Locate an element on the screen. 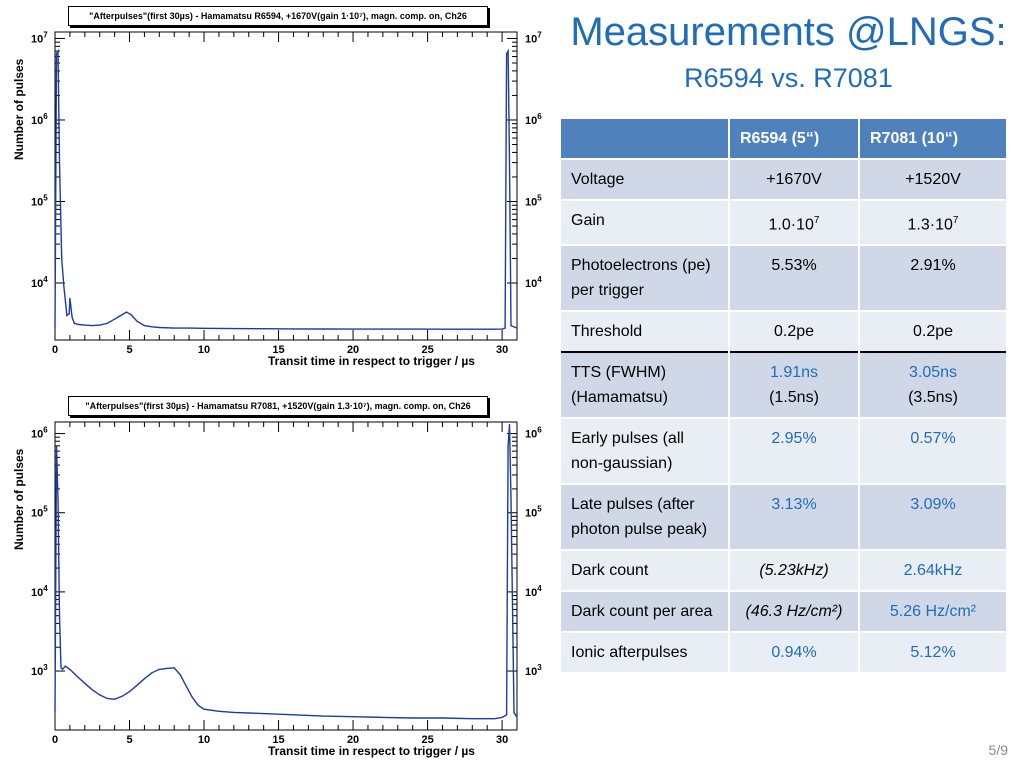 The width and height of the screenshot is (1024, 768). row-label: Early pulses (all non-gaussian) is located at coordinates (645, 451).